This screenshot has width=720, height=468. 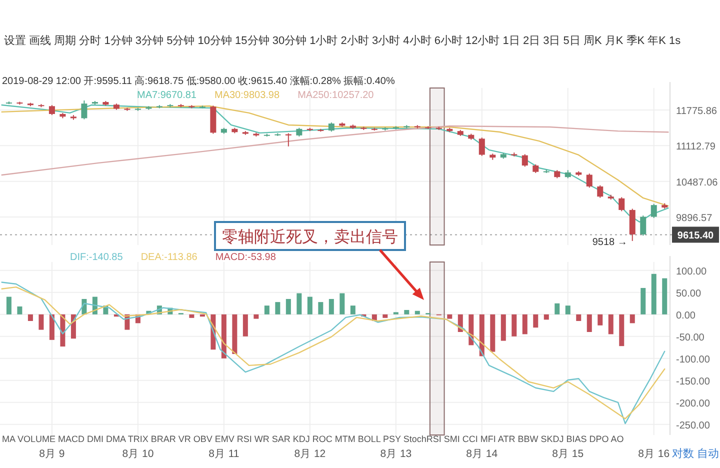 I want to click on text: 设置 画线 周期 分时 1分钟 3分钟 5分钟 10分钟 15分钟 30分钟 1小时 2小时 3小时 4小时 6小时 12小时 1日 2日 3日 5日 周K 月K 季K 年K 1s, so click(x=343, y=40).